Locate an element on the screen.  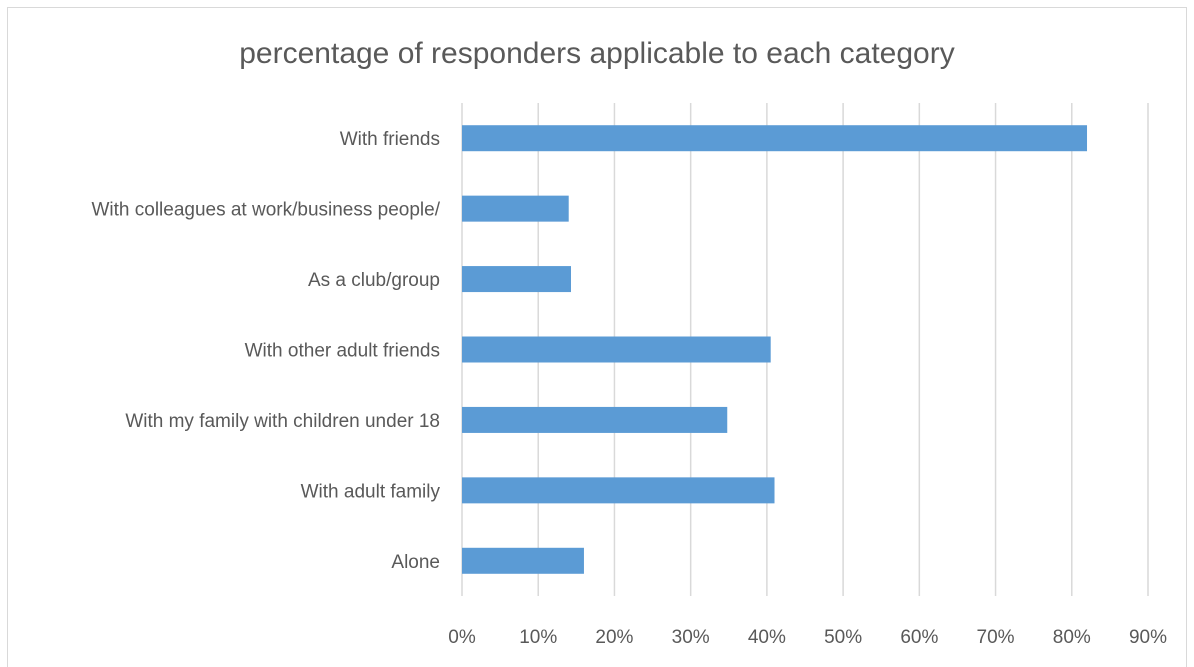
category-label: With friends is located at coordinates (390, 139).